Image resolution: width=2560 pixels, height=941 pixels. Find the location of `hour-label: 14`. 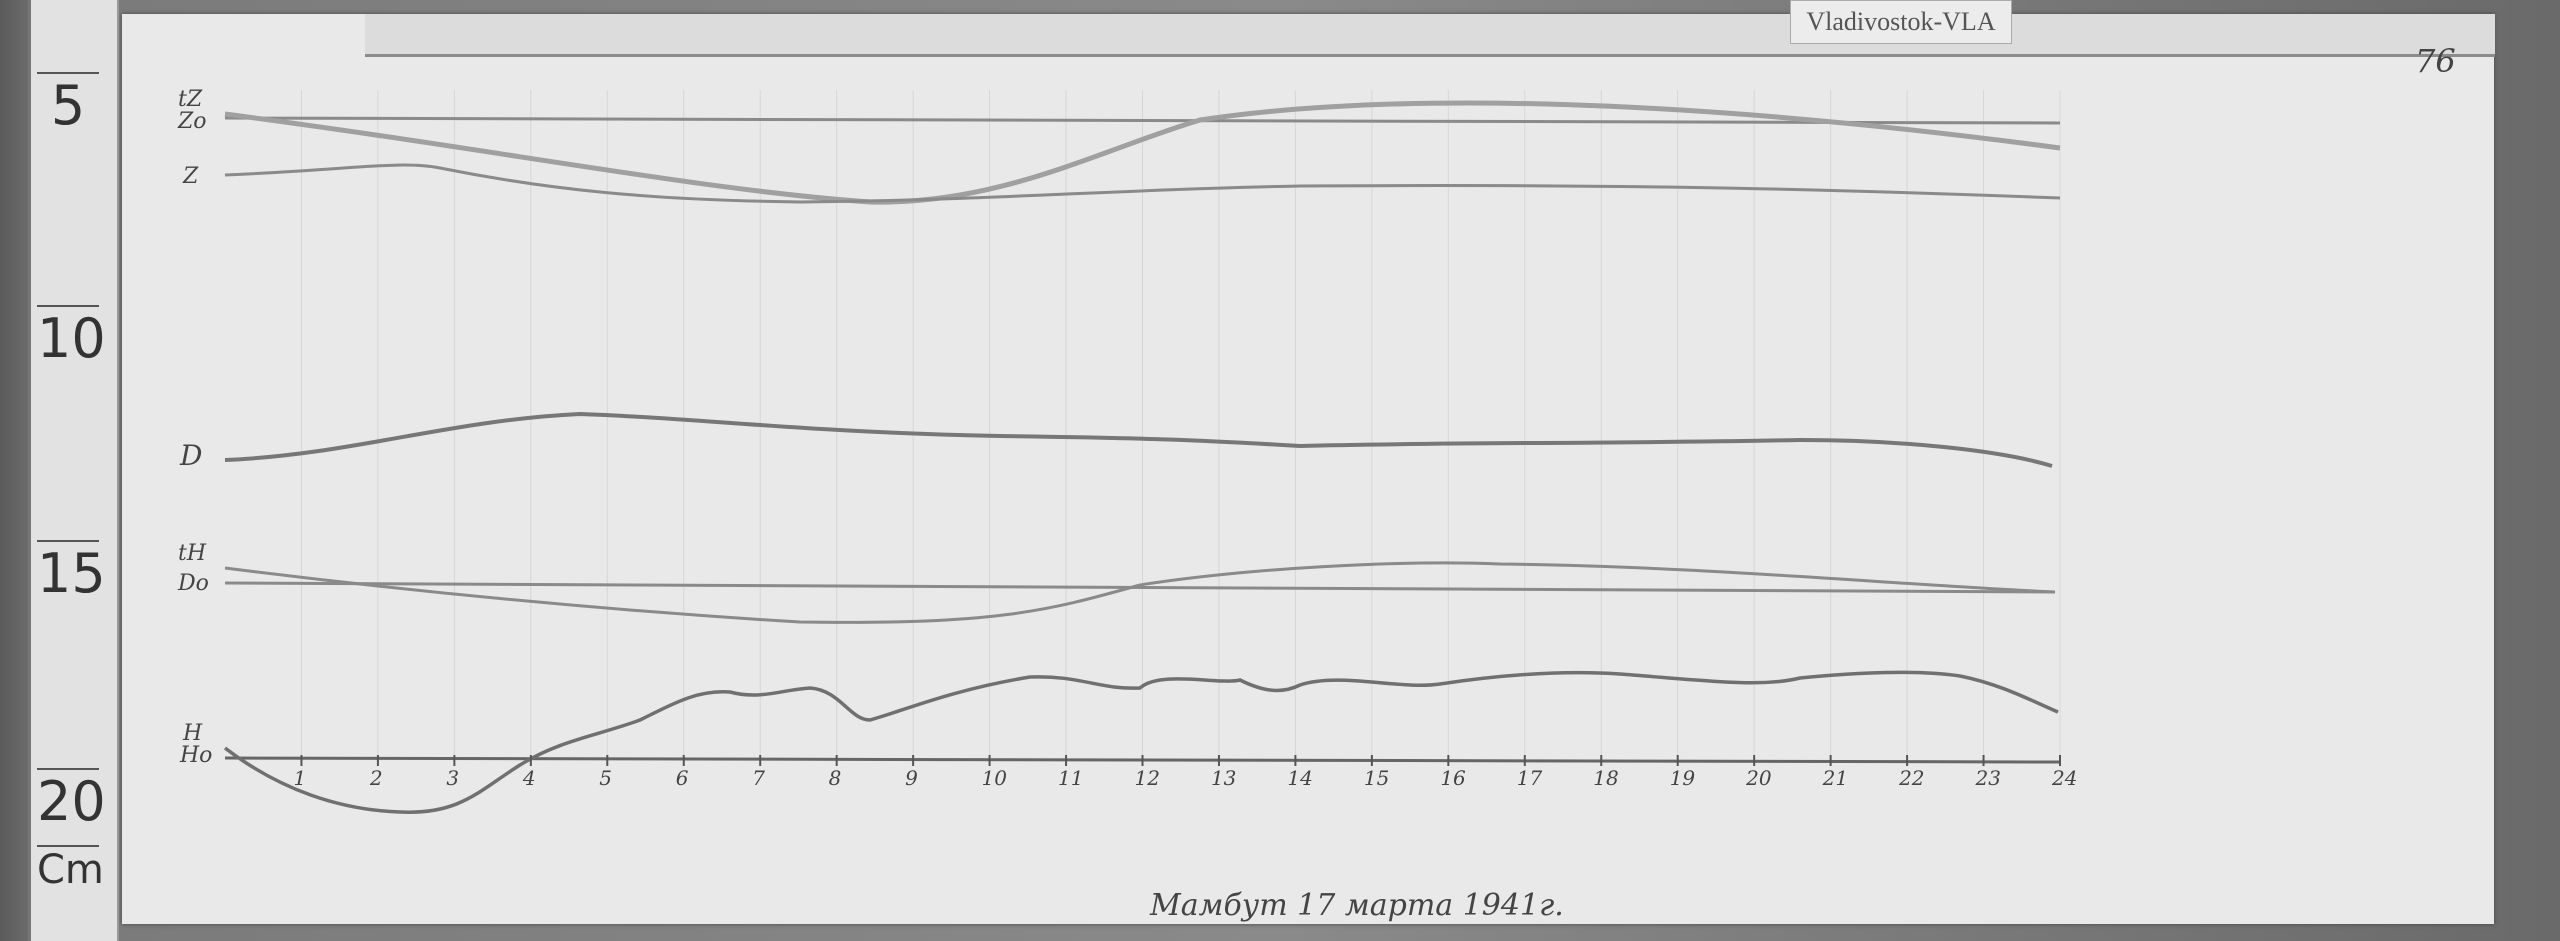

hour-label: 14 is located at coordinates (1299, 778).